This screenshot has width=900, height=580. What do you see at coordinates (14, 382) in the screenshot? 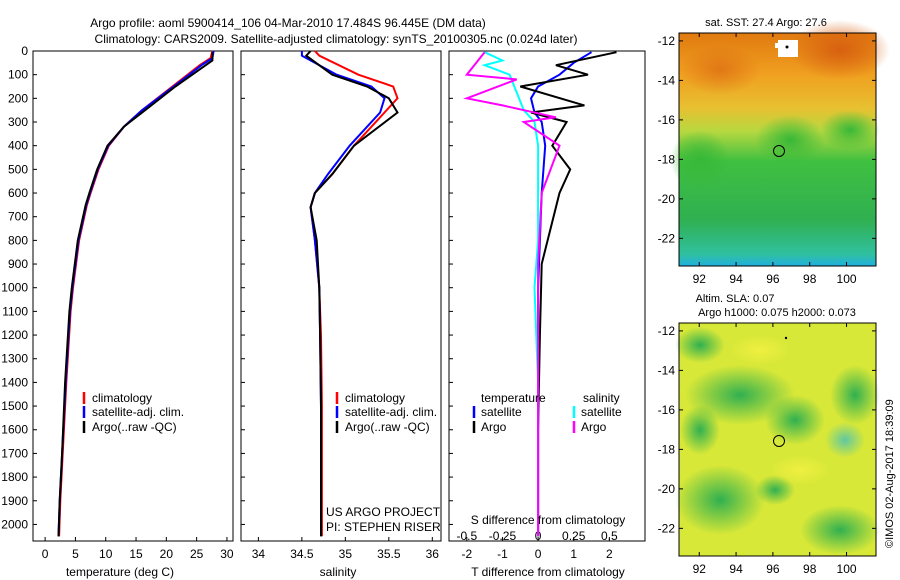
I see `depth-tick-label: 1400` at bounding box center [14, 382].